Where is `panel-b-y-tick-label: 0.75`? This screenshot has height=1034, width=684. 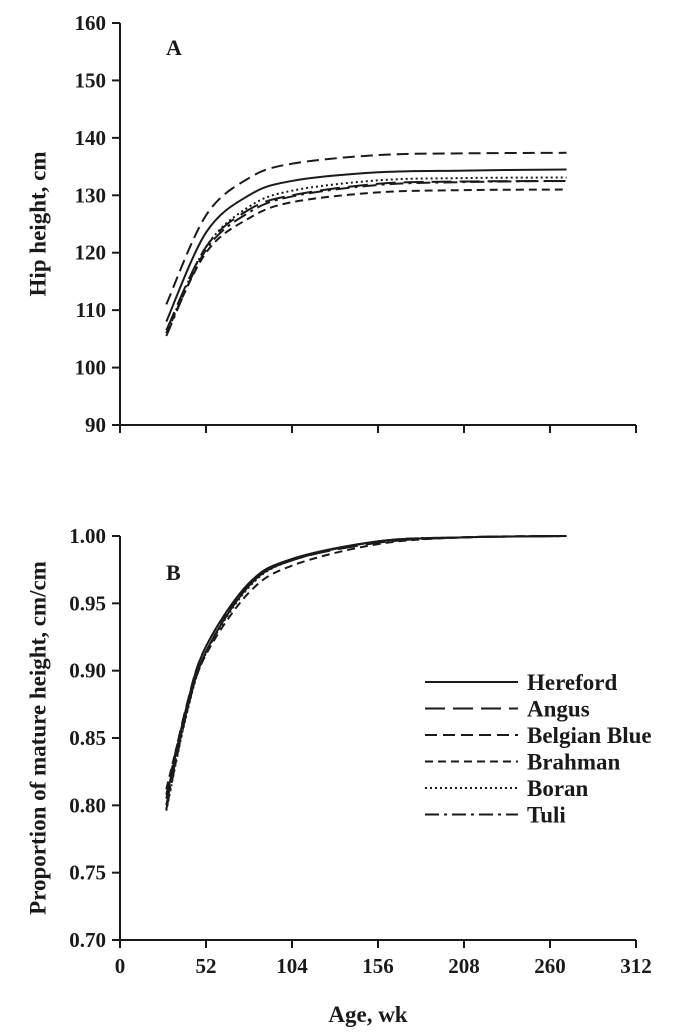 panel-b-y-tick-label: 0.75 is located at coordinates (87, 873).